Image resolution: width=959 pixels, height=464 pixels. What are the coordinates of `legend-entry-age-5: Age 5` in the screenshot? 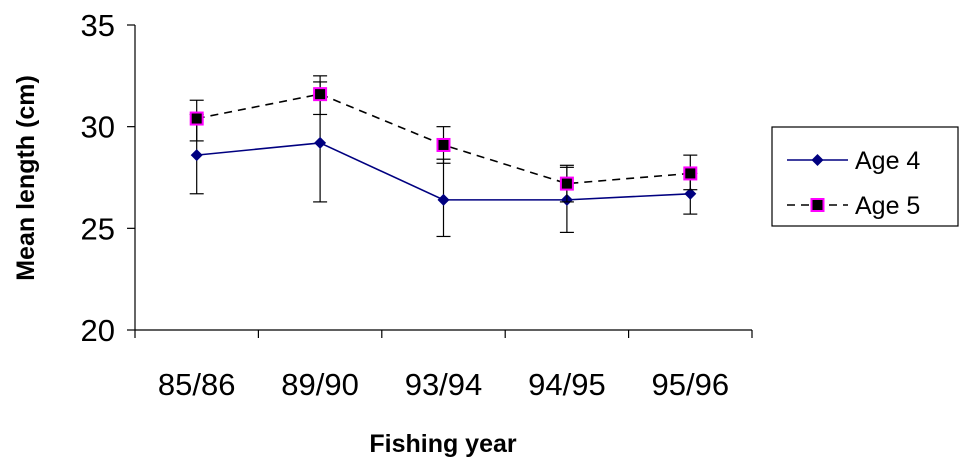 It's located at (853, 206).